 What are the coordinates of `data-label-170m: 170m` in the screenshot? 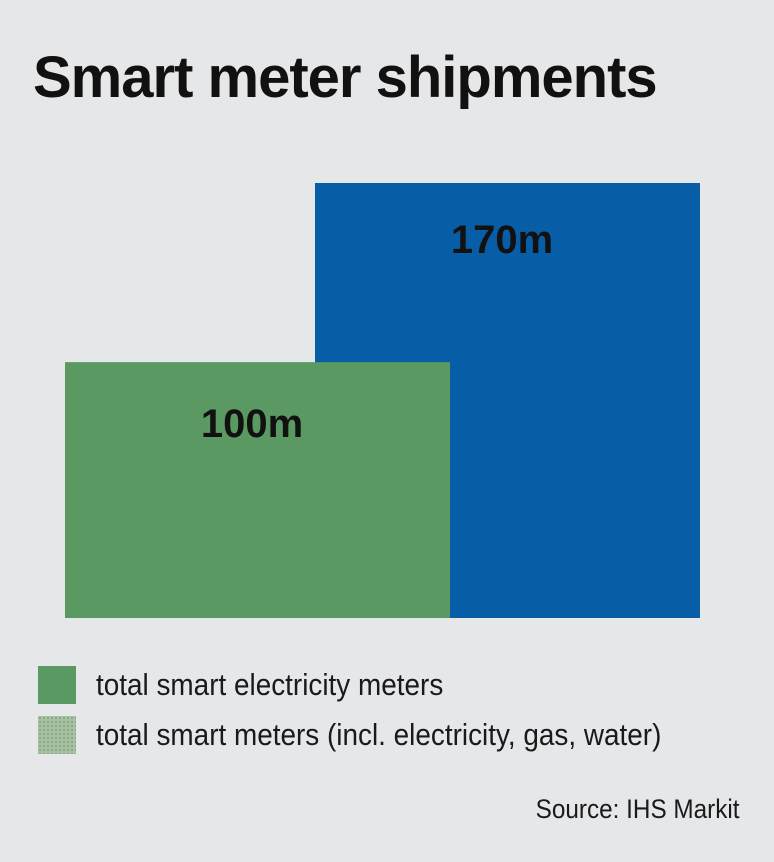 It's located at (502, 240).